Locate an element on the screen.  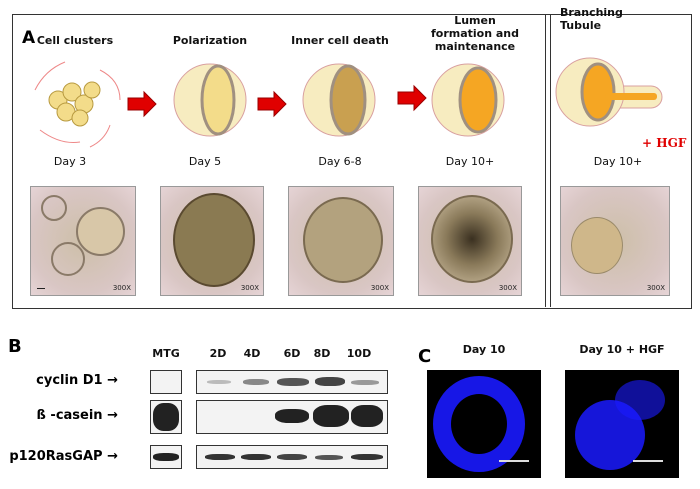
lane-label-mtg: MTG is located at coordinates (166, 353).